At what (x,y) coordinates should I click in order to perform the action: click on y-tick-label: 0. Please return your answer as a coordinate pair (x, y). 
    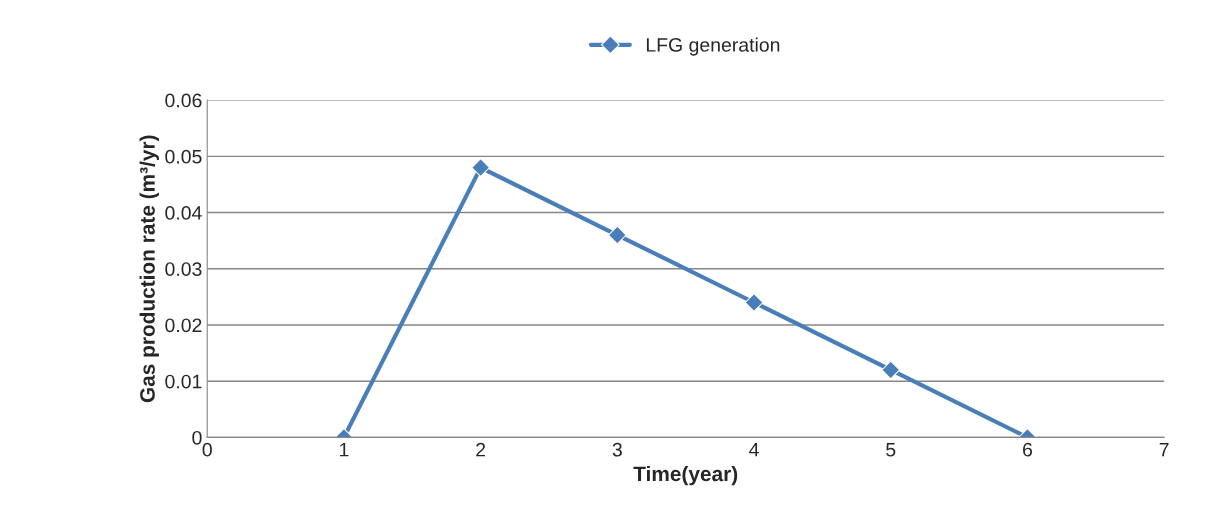
    Looking at the image, I should click on (197, 437).